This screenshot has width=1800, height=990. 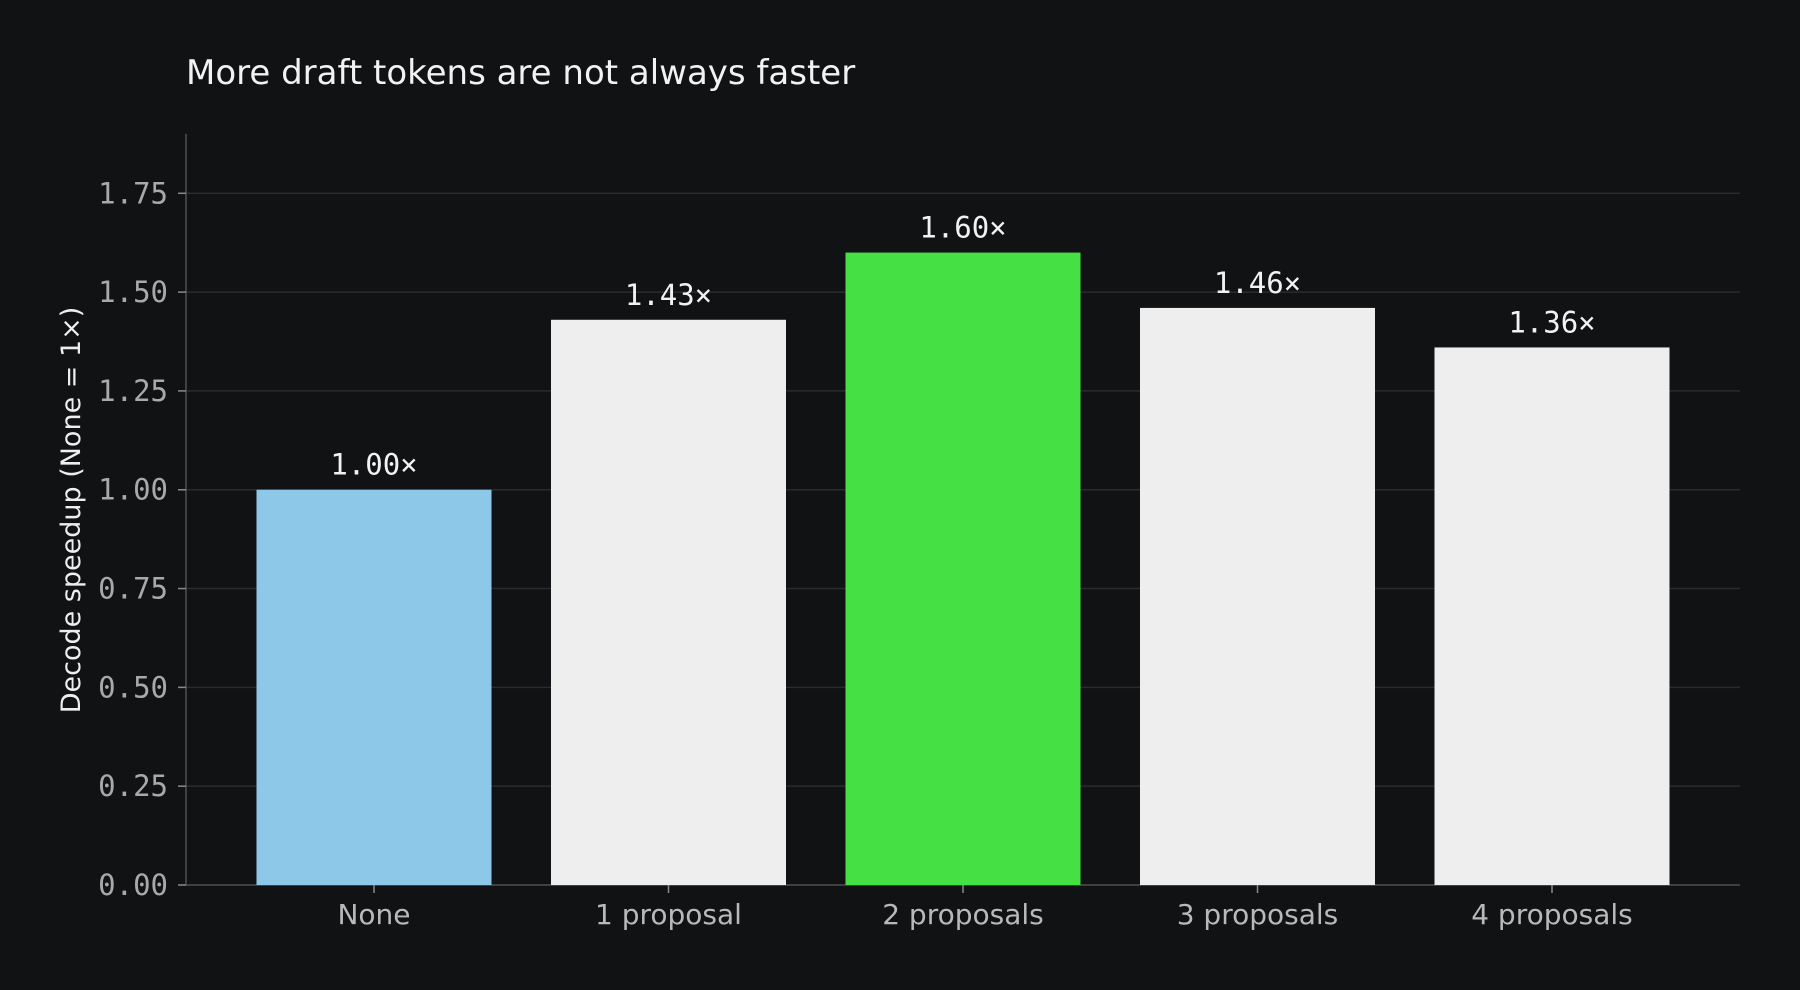 What do you see at coordinates (71, 510) in the screenshot?
I see `y-axis-label: Decode speedup (None = 1×)` at bounding box center [71, 510].